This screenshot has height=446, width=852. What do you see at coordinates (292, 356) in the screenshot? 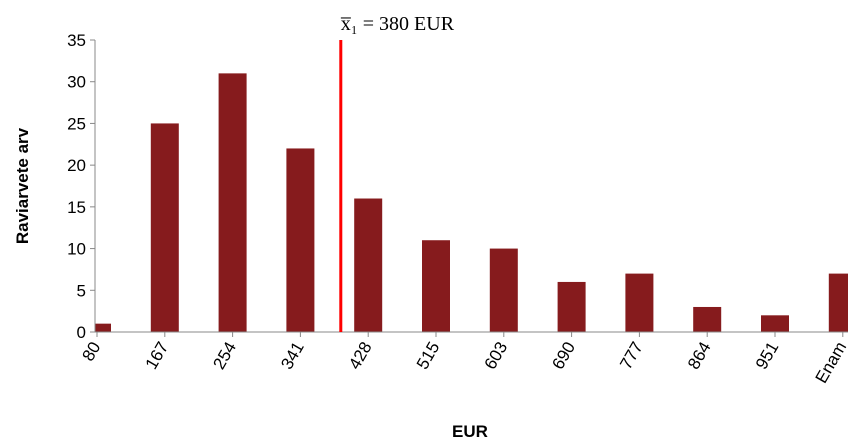
I see `x-tick-label: 341` at bounding box center [292, 356].